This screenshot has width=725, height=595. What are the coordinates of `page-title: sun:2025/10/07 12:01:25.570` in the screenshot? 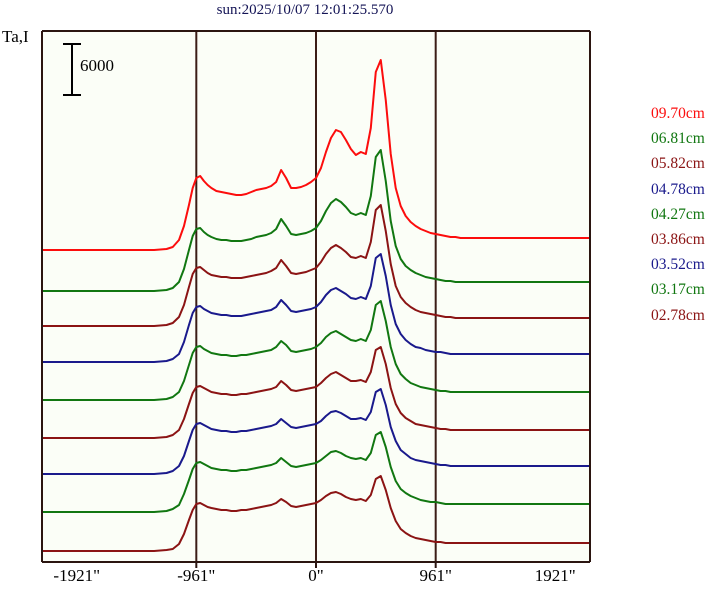 It's located at (305, 10).